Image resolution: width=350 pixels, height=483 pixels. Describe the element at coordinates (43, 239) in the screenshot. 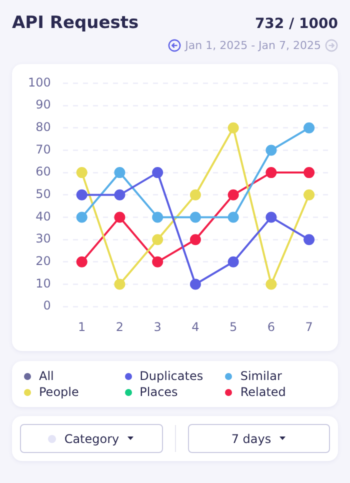

I see `y-tick-label: 30` at that location.